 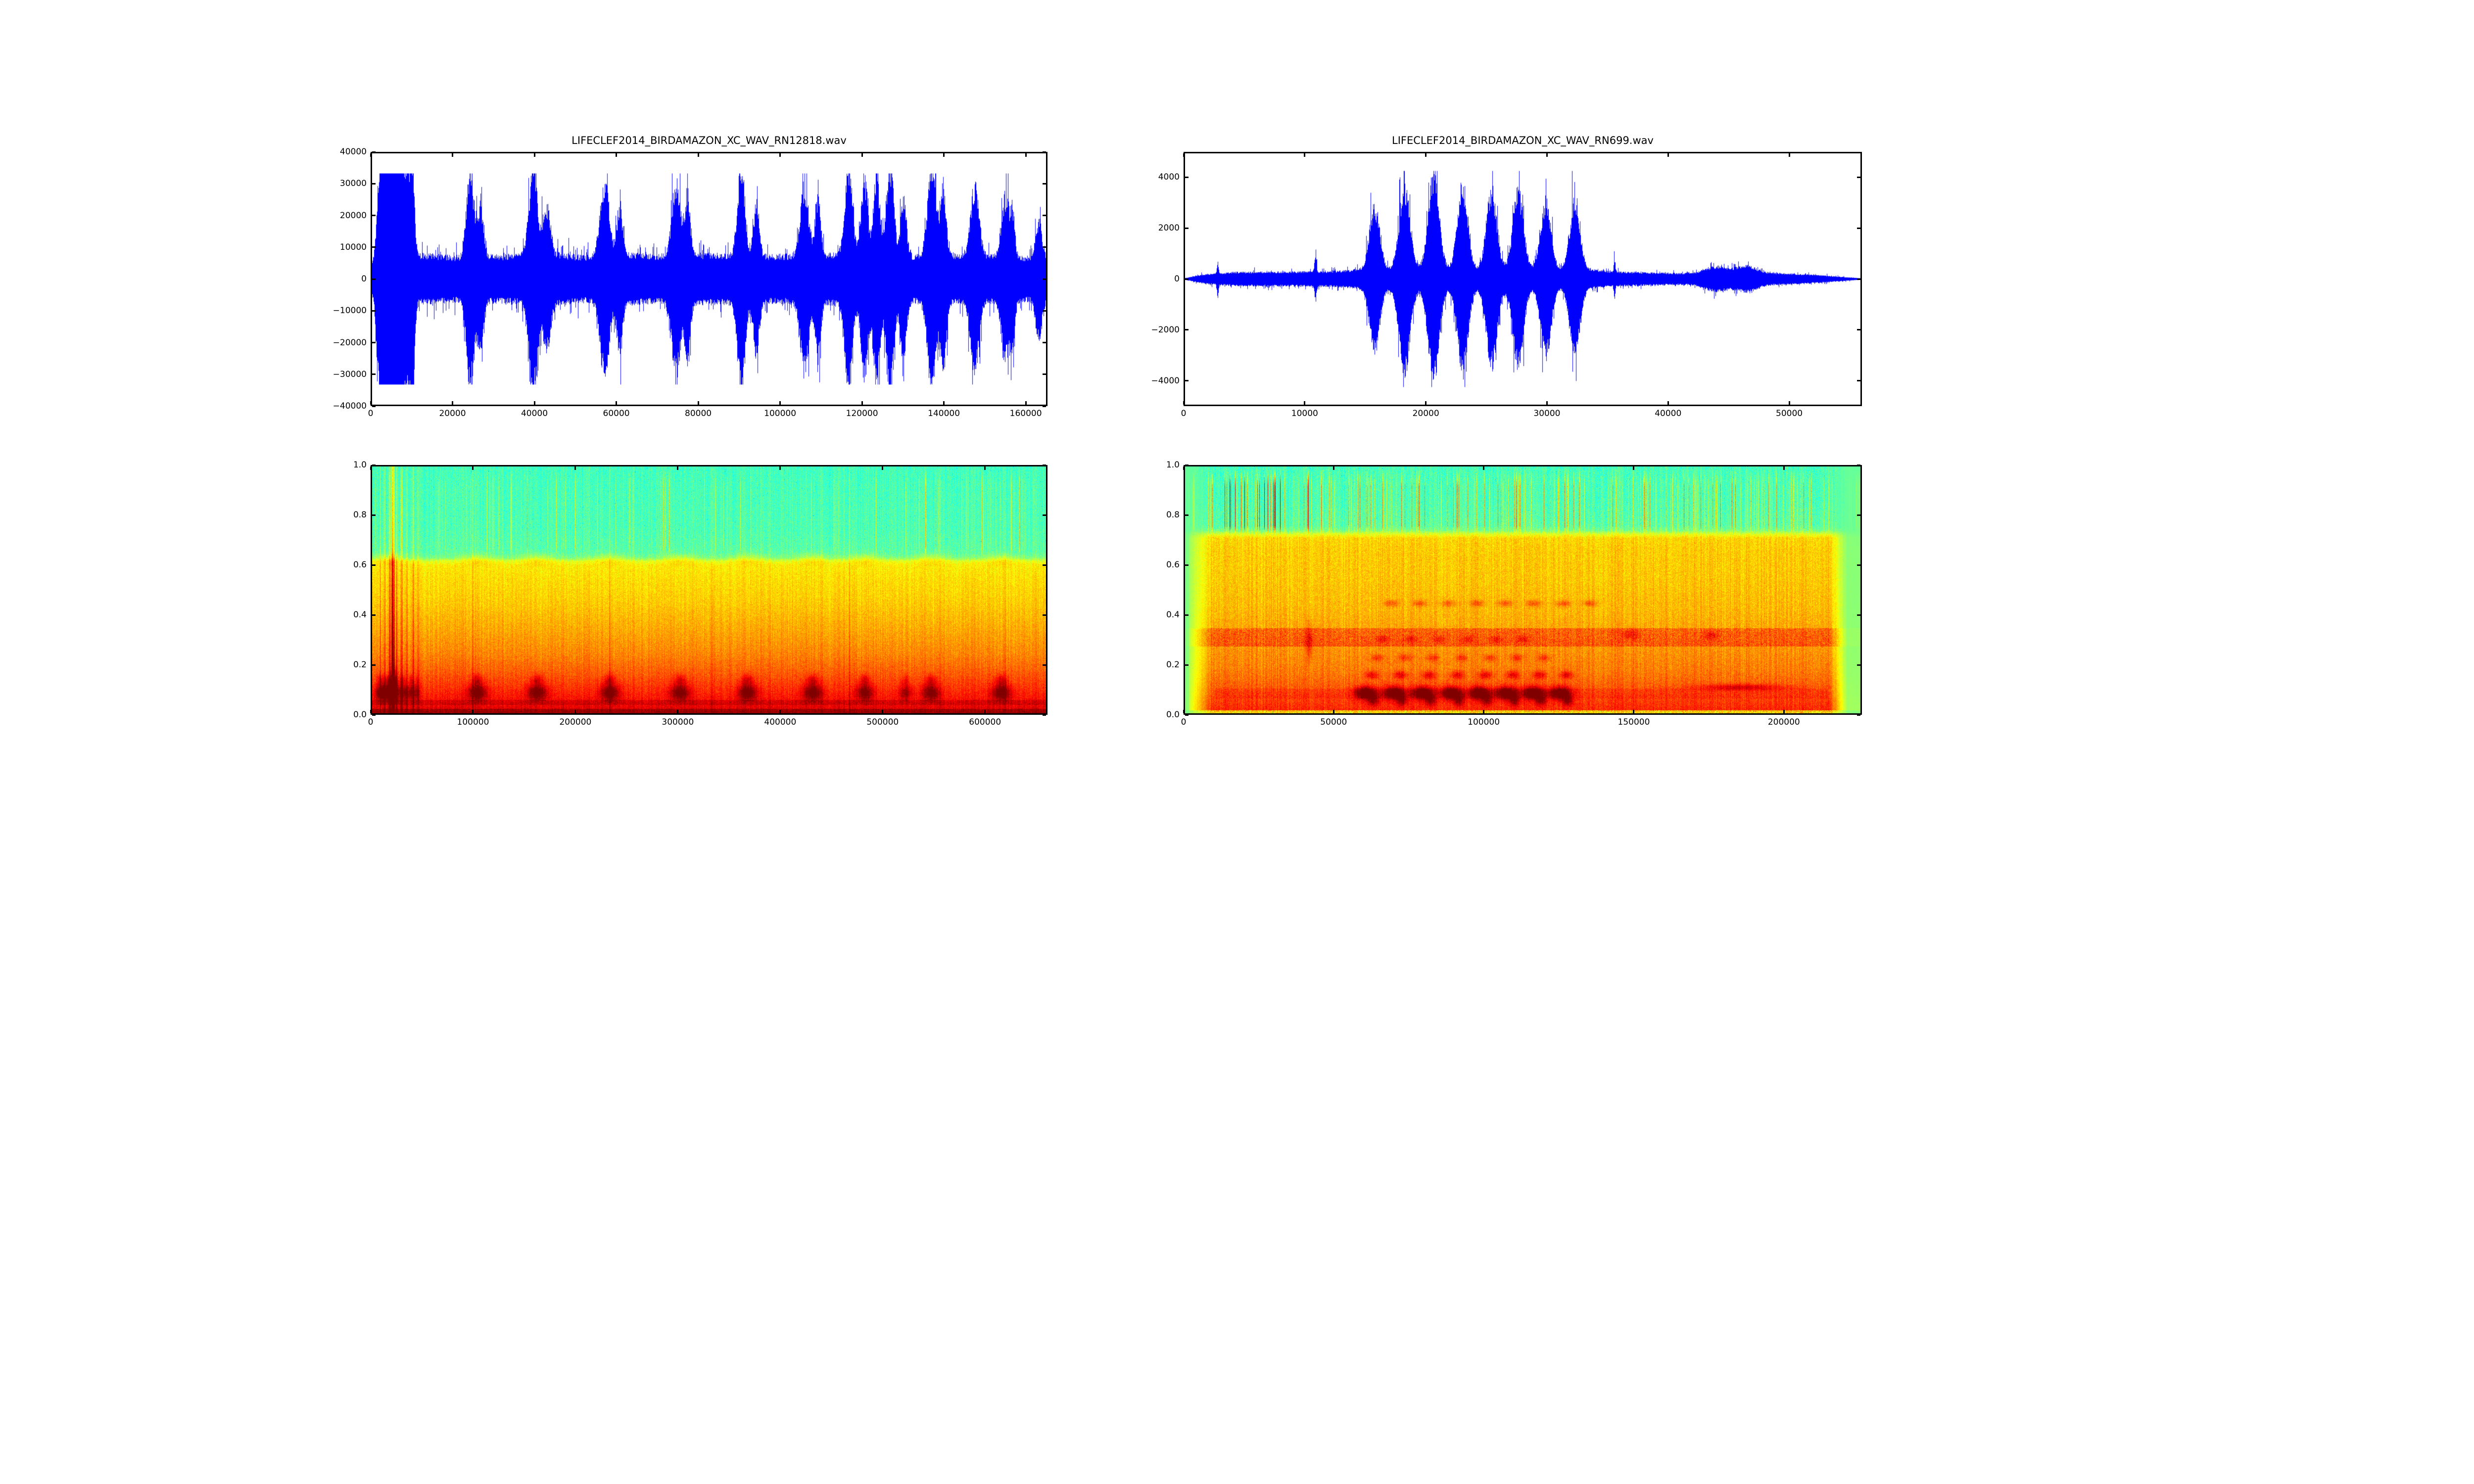 I want to click on y-tick-label: −40000, so click(x=350, y=406).